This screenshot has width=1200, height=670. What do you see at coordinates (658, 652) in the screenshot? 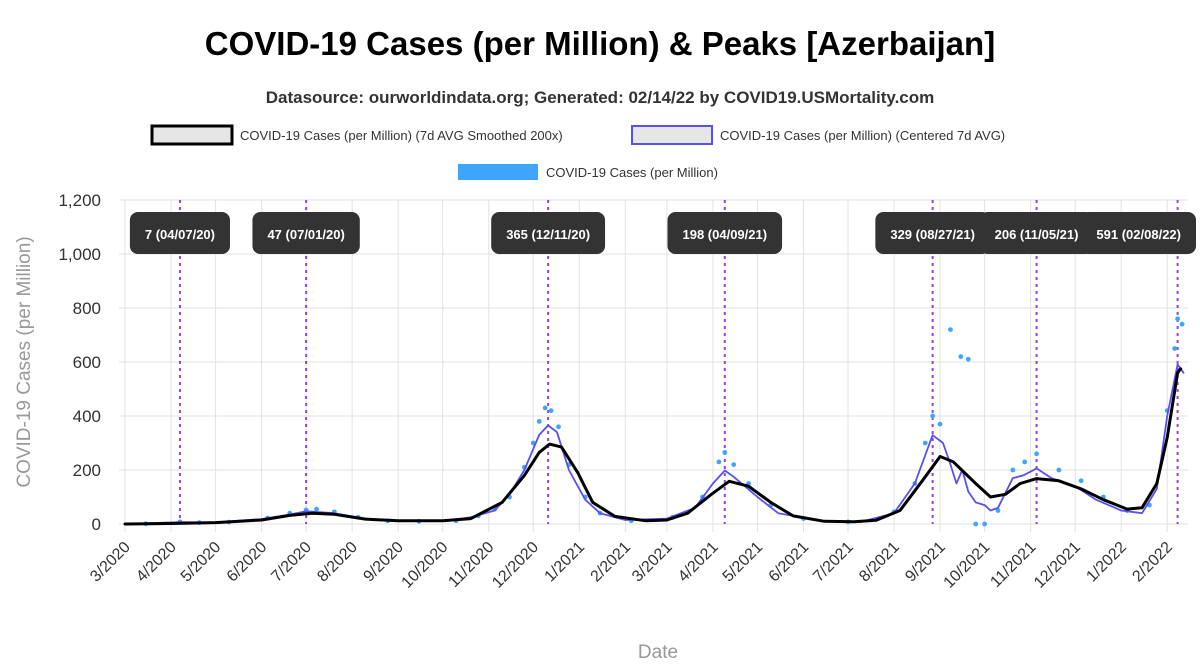
I see `x-axis-title: Date` at bounding box center [658, 652].